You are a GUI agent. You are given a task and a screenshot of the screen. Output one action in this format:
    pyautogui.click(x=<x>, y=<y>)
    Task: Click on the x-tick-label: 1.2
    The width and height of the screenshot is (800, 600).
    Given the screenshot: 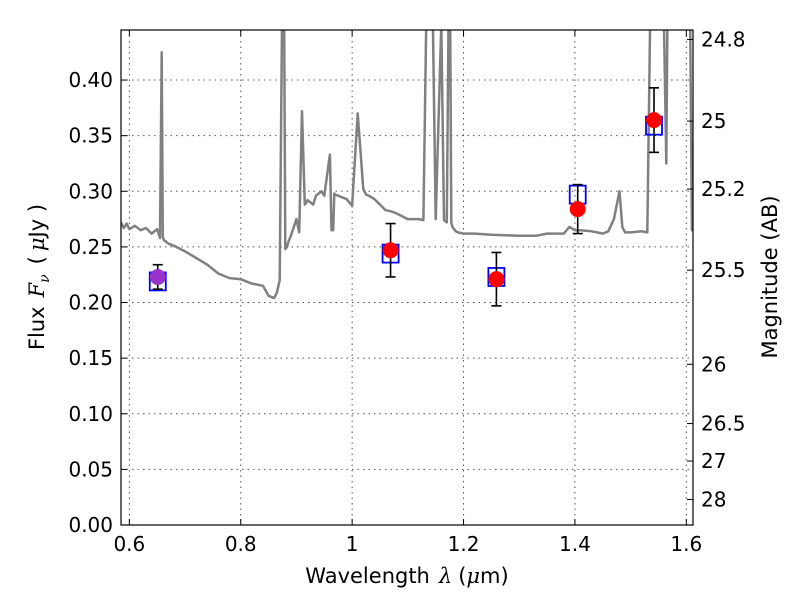 What is the action you would take?
    pyautogui.click(x=464, y=544)
    